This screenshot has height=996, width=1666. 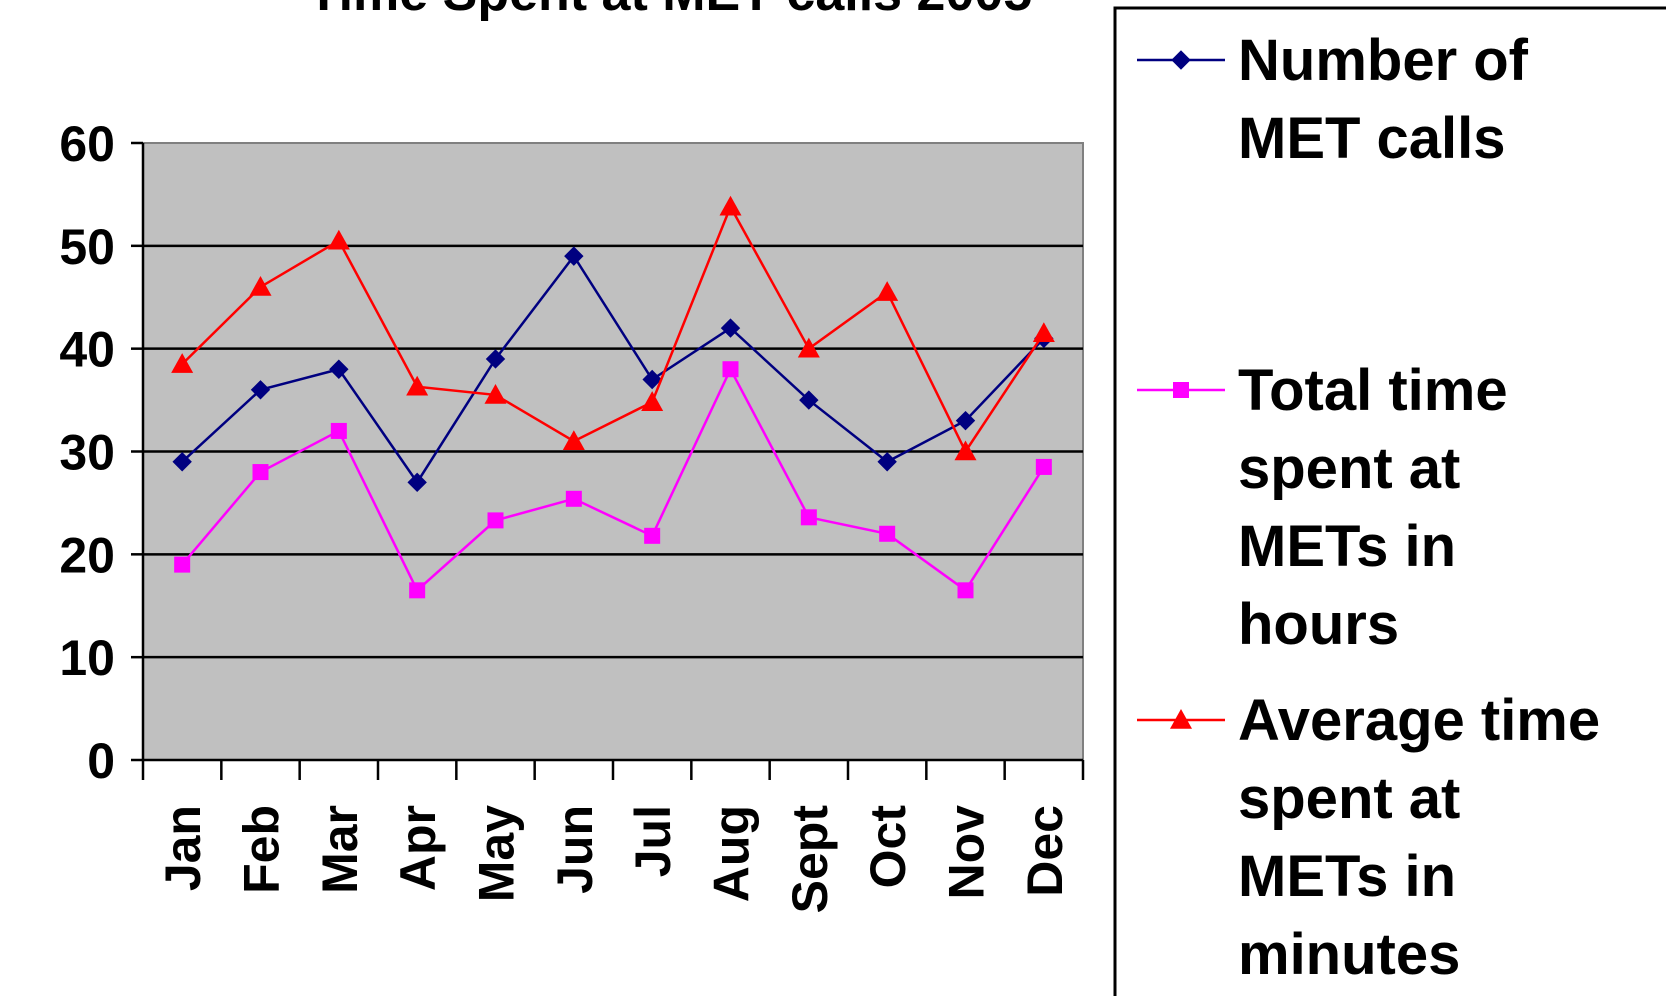 I want to click on legend-label: Total time, so click(x=1373, y=390).